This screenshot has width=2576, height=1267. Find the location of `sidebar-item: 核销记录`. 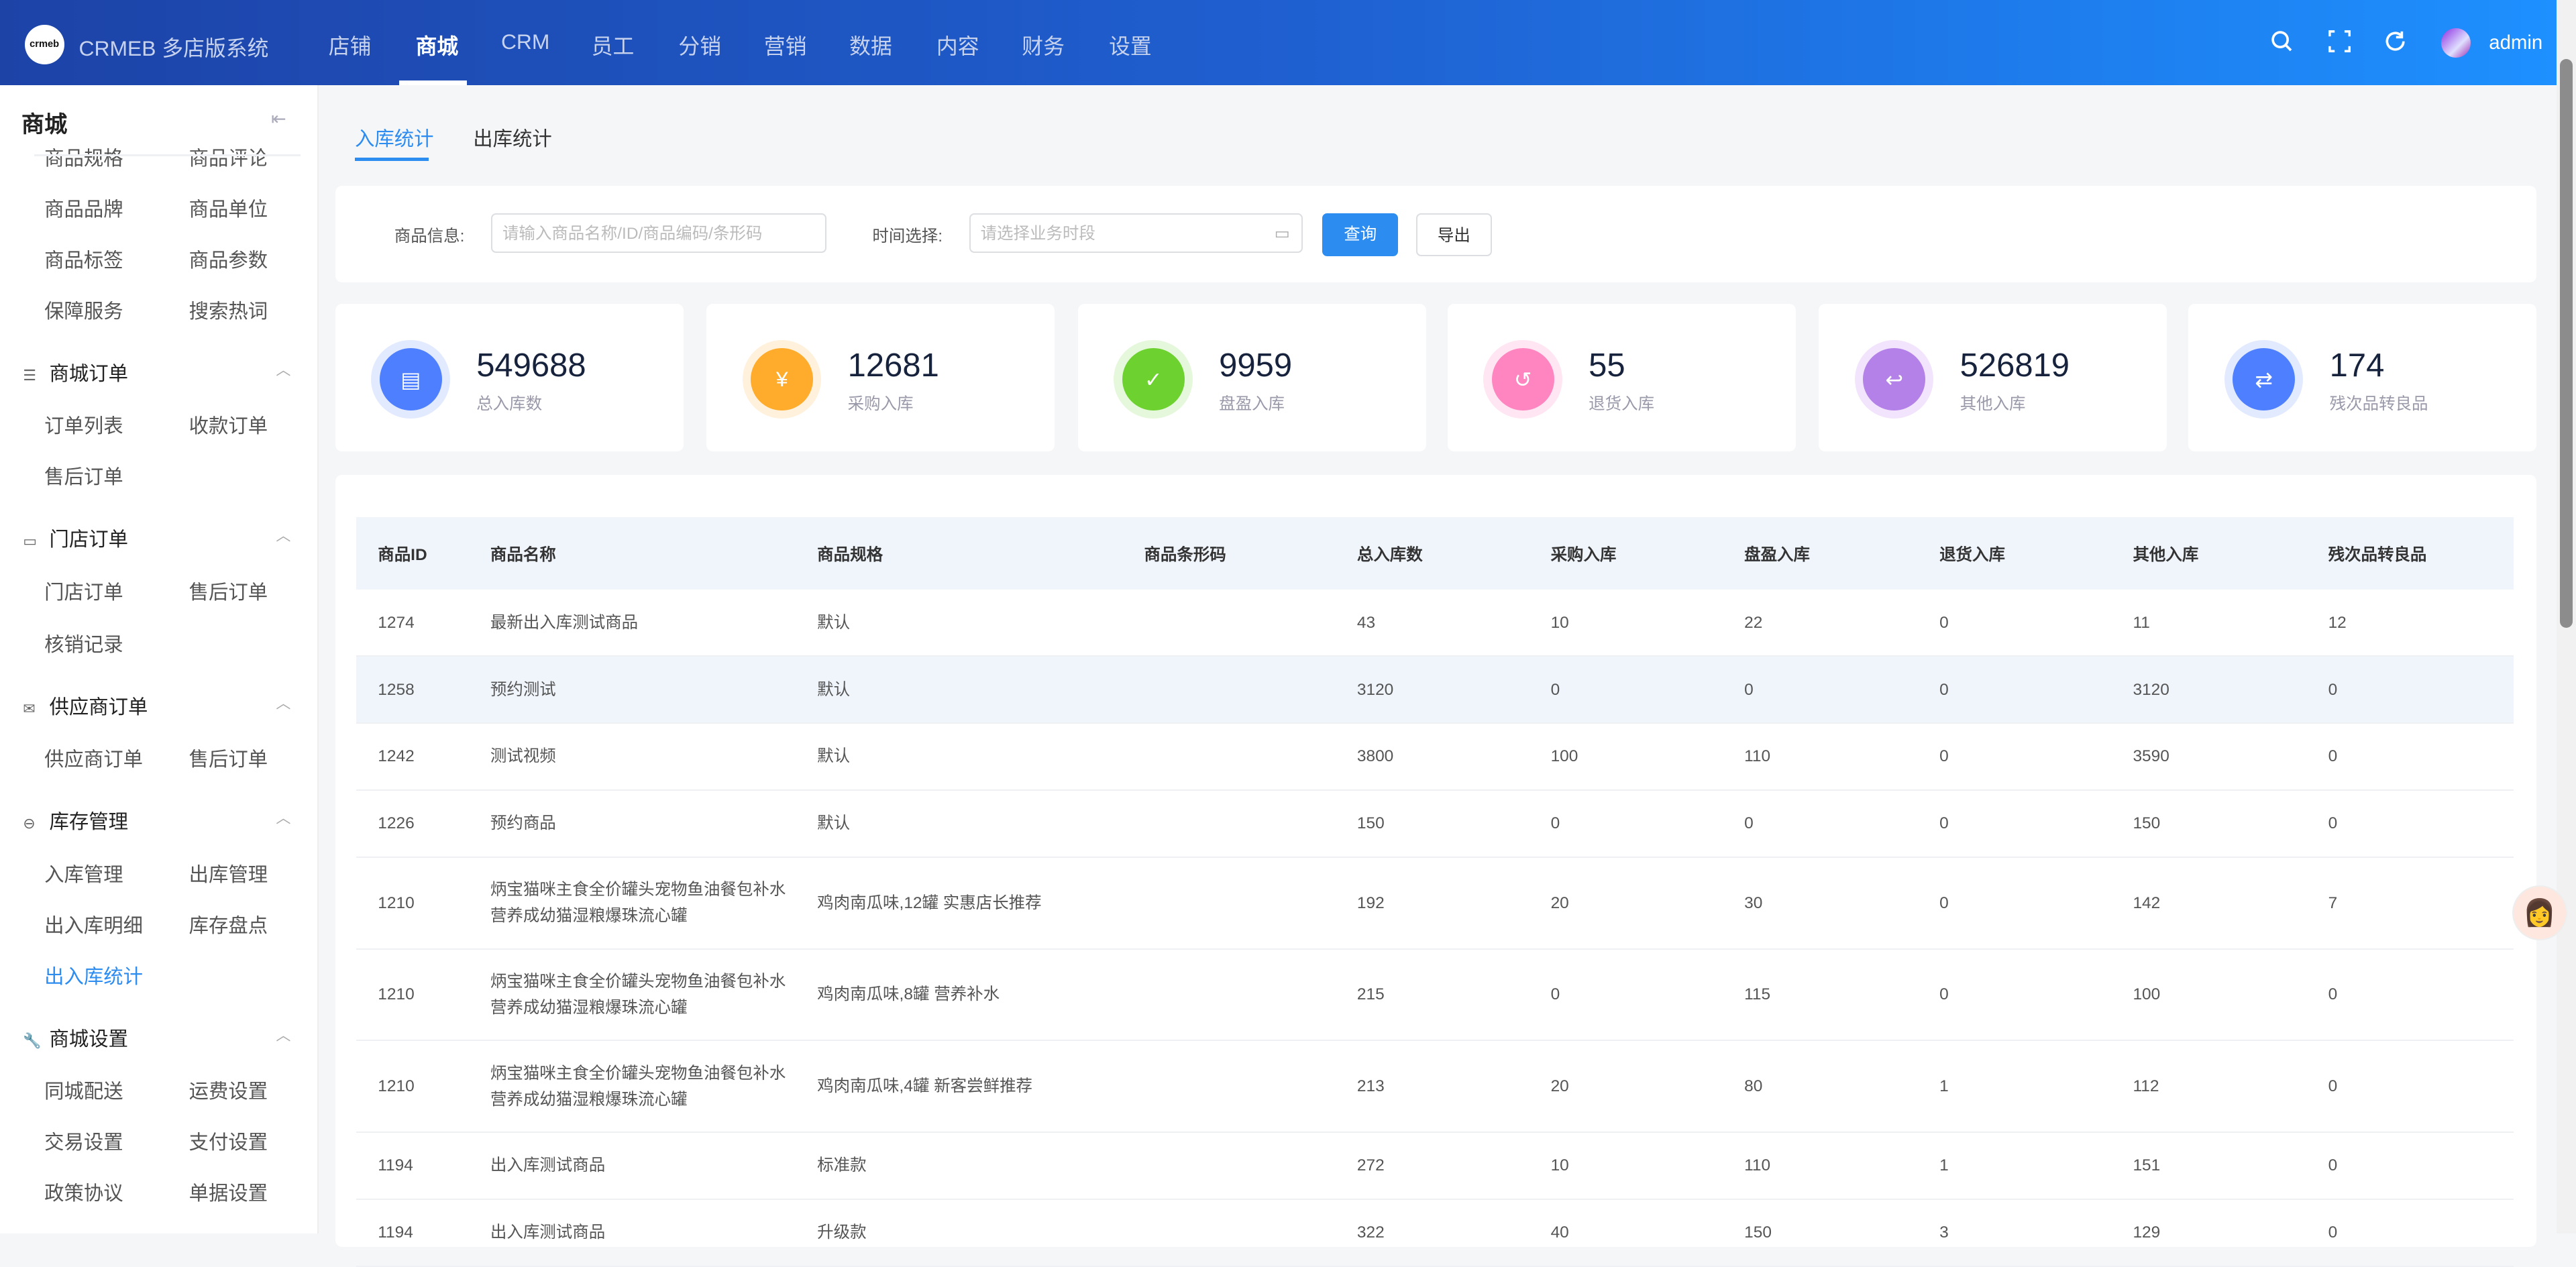

sidebar-item: 核销记录 is located at coordinates (83, 645).